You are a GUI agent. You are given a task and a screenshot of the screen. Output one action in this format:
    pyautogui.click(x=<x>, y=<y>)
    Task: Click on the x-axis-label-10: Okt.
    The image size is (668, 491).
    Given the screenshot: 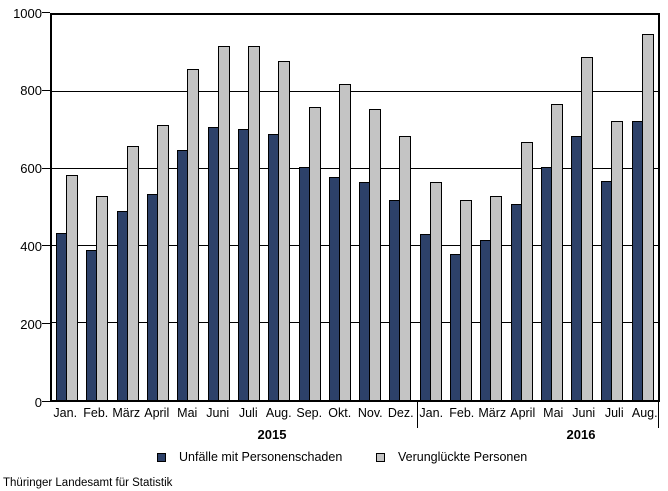 What is the action you would take?
    pyautogui.click(x=340, y=413)
    